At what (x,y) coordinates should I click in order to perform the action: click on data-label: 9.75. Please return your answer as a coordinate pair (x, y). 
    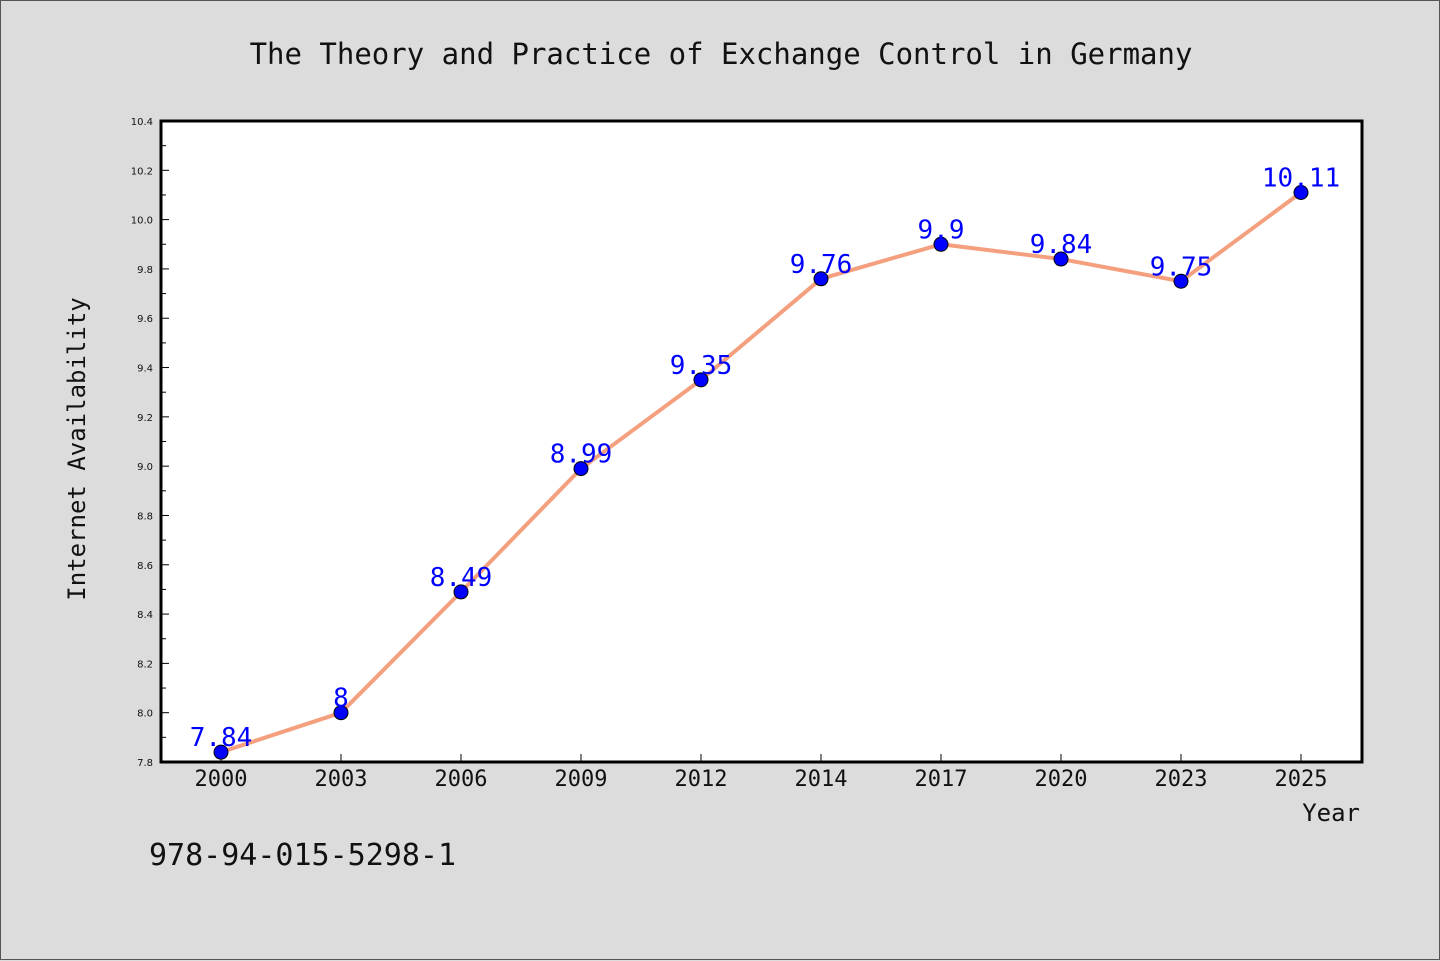
    Looking at the image, I should click on (1181, 267).